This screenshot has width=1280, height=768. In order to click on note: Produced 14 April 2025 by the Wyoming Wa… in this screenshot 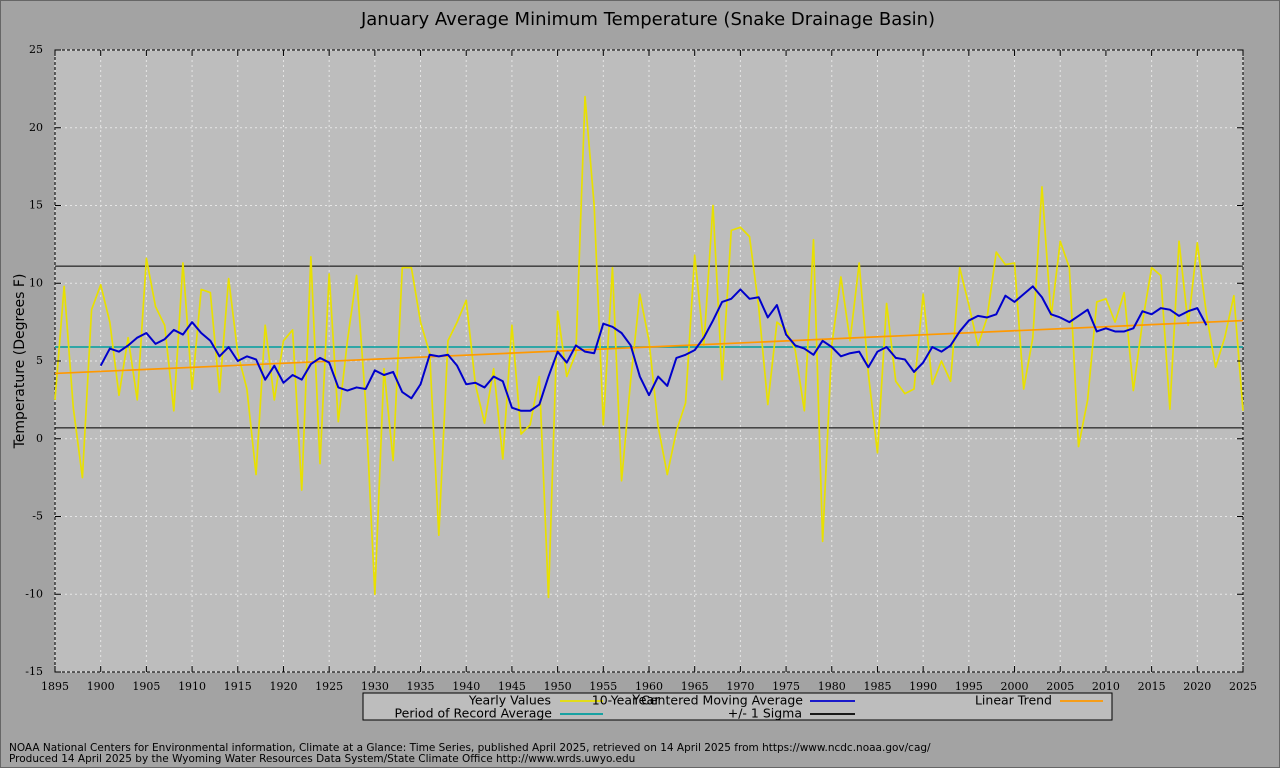, I will do `click(322, 759)`.